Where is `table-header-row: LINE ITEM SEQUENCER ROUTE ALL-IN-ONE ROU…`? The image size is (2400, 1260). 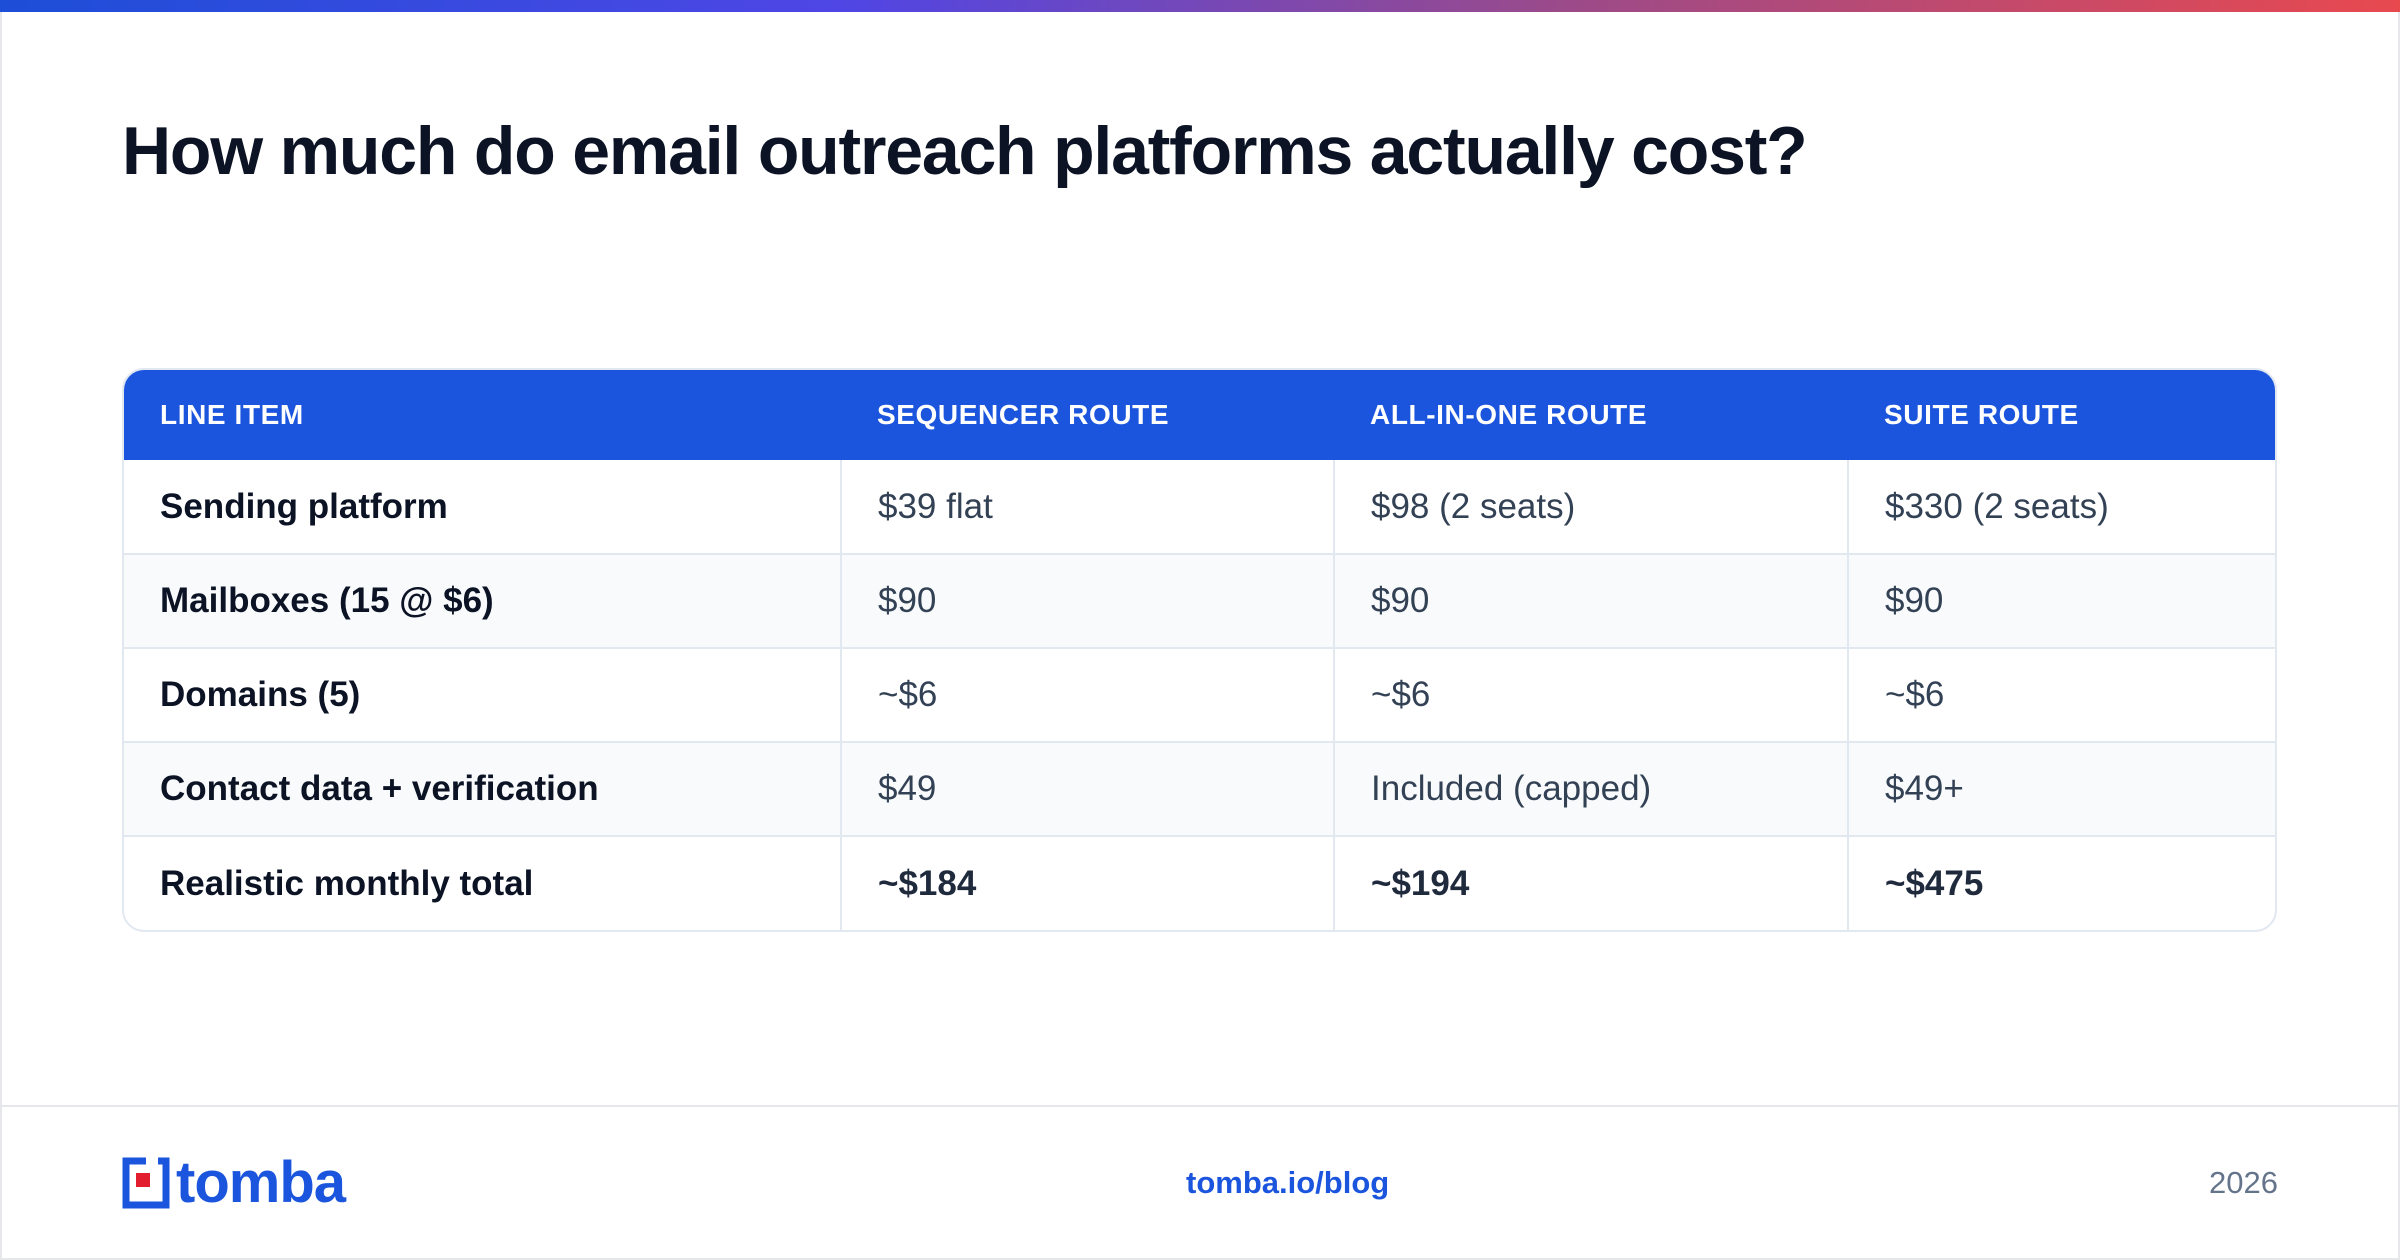 table-header-row: LINE ITEM SEQUENCER ROUTE ALL-IN-ONE ROU… is located at coordinates (1199, 415).